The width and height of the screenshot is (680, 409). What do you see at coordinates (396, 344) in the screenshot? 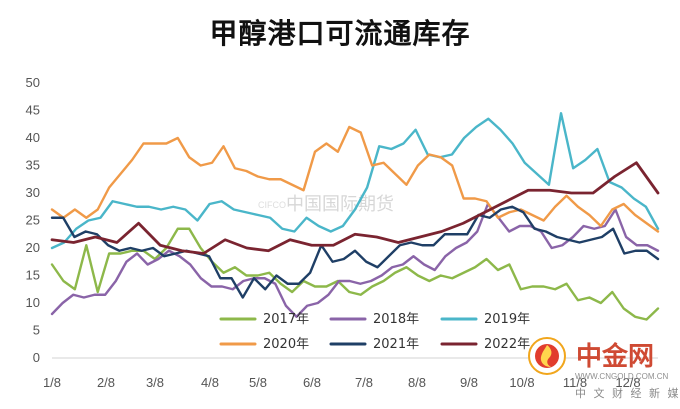
I see `legend-label-5: 2021年` at bounding box center [396, 344].